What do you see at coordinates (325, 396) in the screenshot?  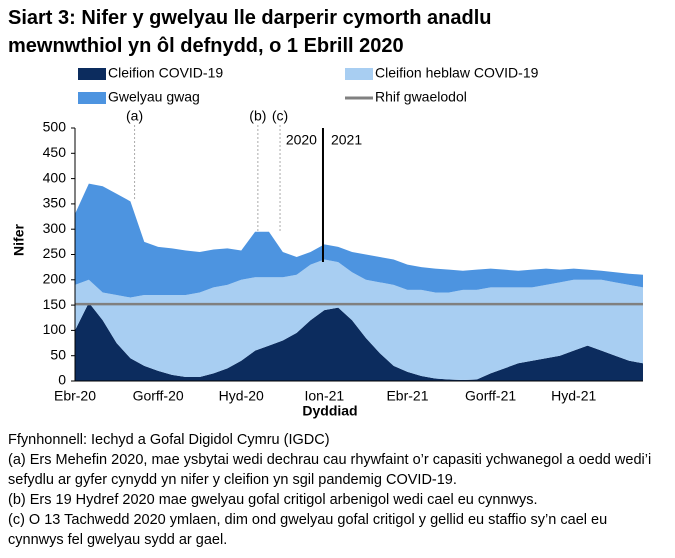 I see `x-tick-label: Ion-21` at bounding box center [325, 396].